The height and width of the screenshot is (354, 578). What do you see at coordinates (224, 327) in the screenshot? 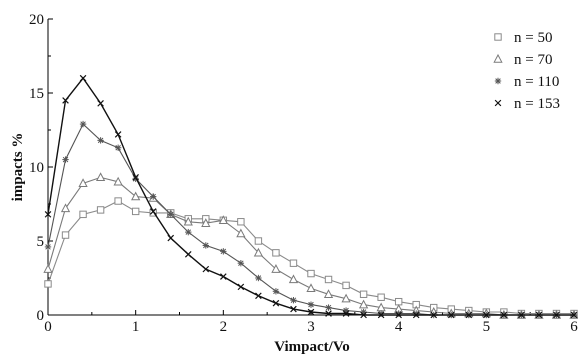
I see `x-tick-label: 2` at bounding box center [224, 327].